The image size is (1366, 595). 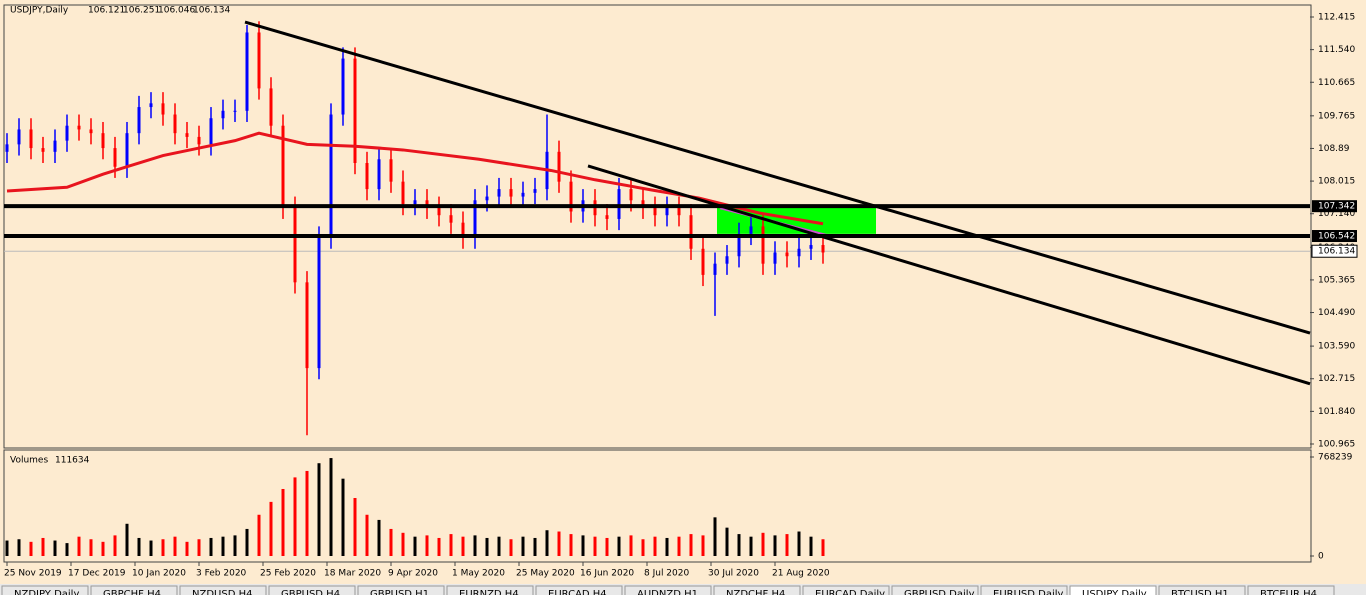 What do you see at coordinates (850, 592) in the screenshot?
I see `tab-label: EURCAD,Daily` at bounding box center [850, 592].